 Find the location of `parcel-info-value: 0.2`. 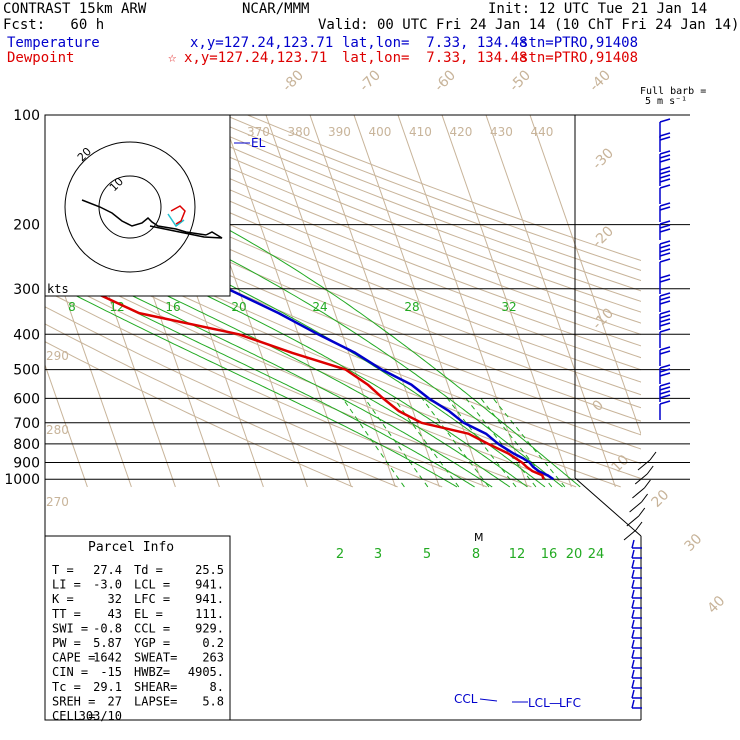

parcel-info-value: 0.2 is located at coordinates (213, 643).